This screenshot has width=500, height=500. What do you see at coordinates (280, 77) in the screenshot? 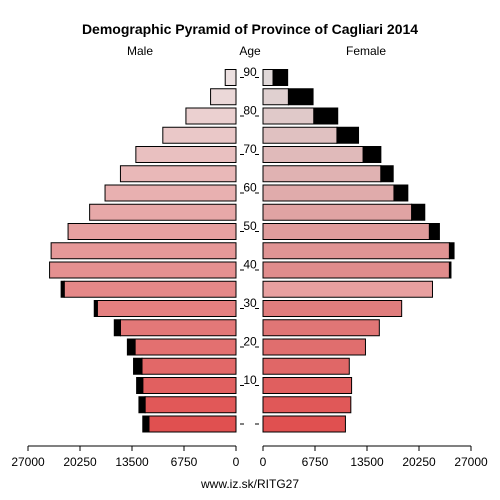
I see `female-foreign-bar-90+` at bounding box center [280, 77].